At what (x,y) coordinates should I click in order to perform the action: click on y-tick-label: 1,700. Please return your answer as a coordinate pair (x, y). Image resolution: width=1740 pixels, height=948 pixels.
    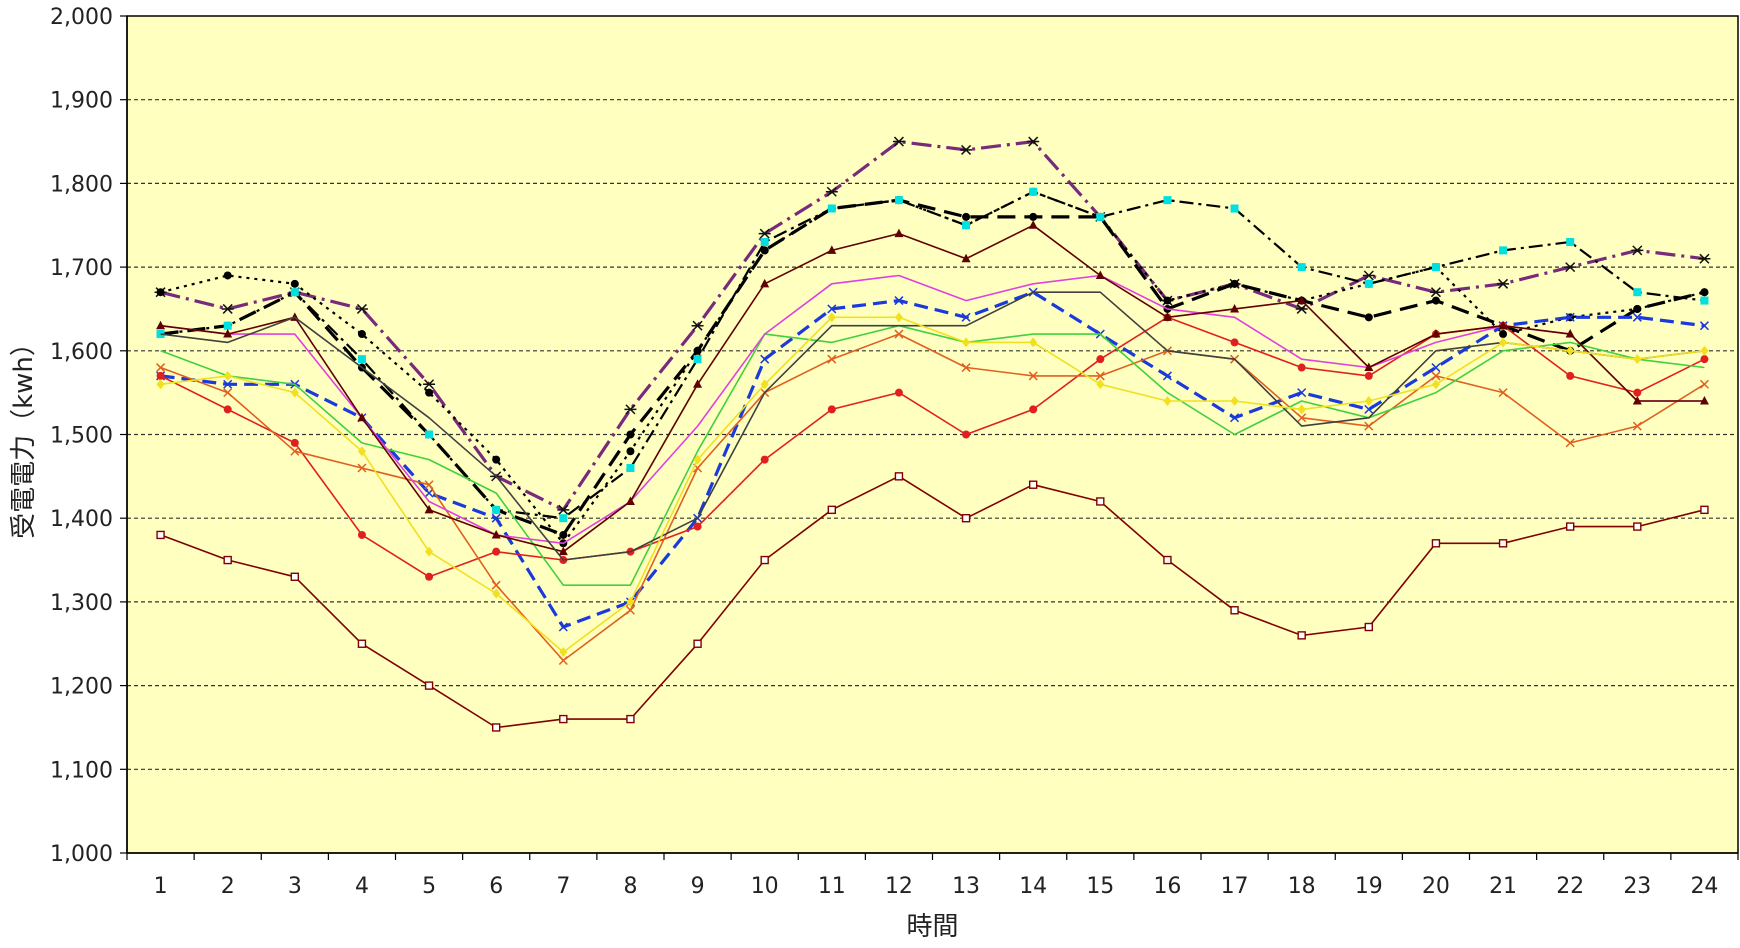
    Looking at the image, I should click on (81, 268).